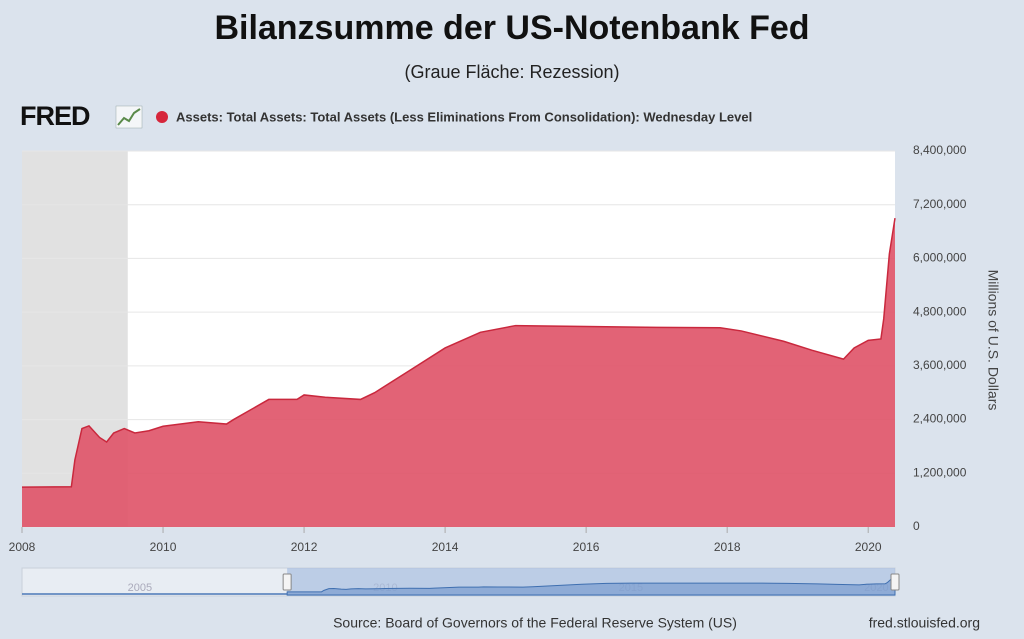 This screenshot has width=1024, height=639. Describe the element at coordinates (163, 547) in the screenshot. I see `x-tick-label: 2010` at that location.